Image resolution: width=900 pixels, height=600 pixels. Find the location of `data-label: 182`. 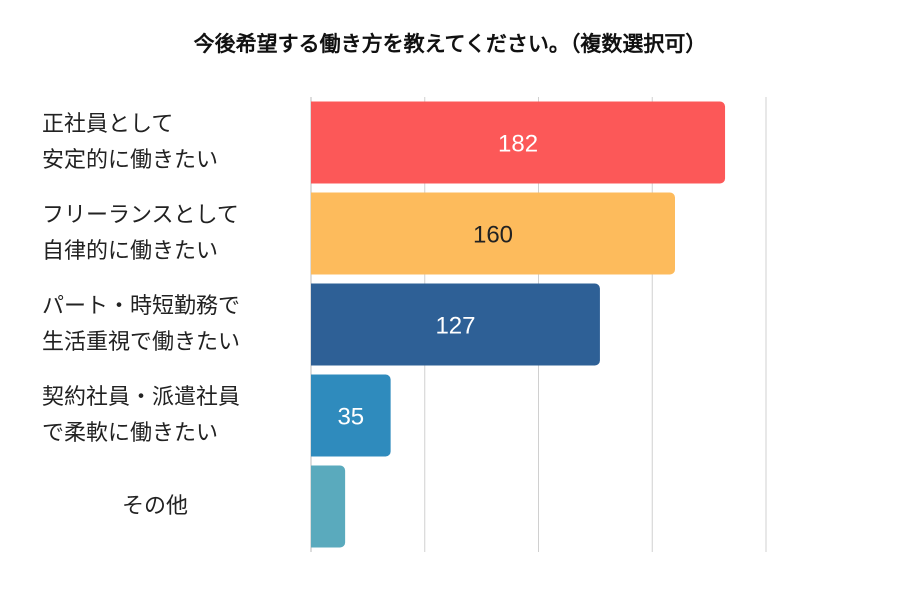

data-label: 182 is located at coordinates (518, 144).